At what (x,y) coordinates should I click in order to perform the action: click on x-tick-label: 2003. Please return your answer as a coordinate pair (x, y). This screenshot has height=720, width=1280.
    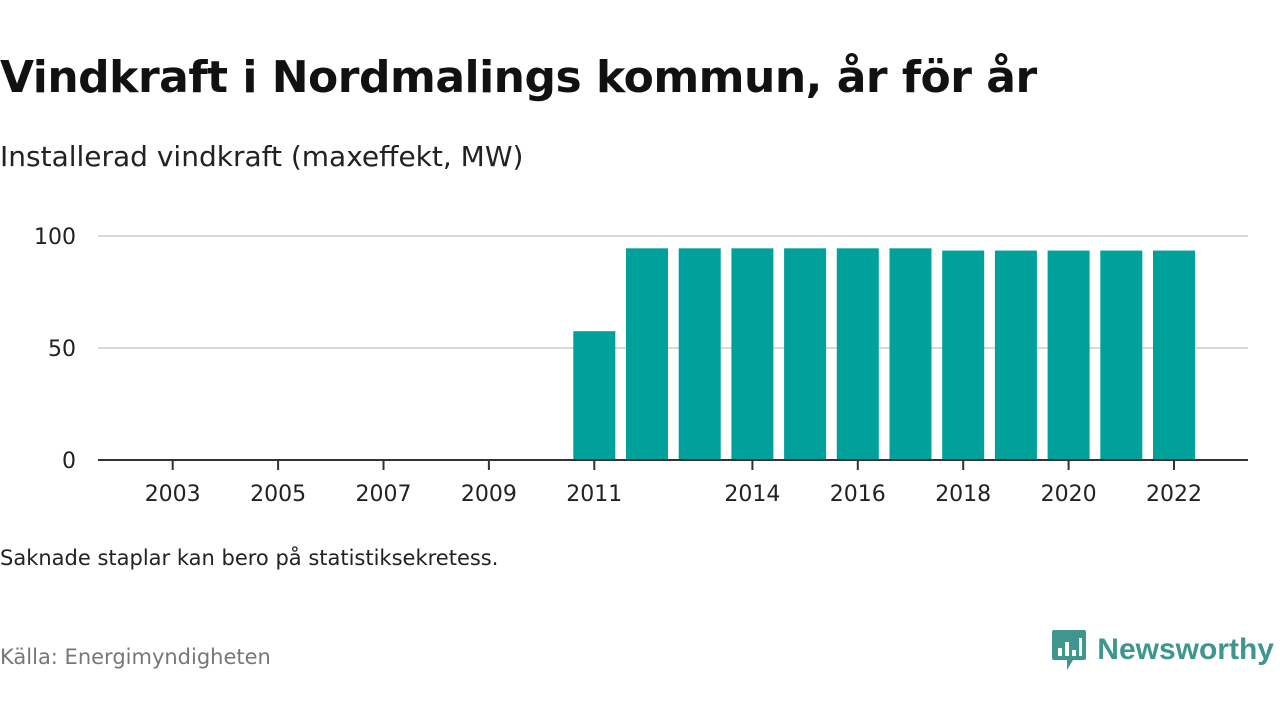
    Looking at the image, I should click on (173, 494).